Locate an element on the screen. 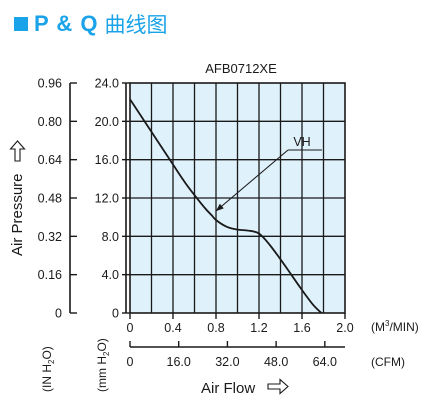  inch-tick-label: 0.48 is located at coordinates (50, 199).